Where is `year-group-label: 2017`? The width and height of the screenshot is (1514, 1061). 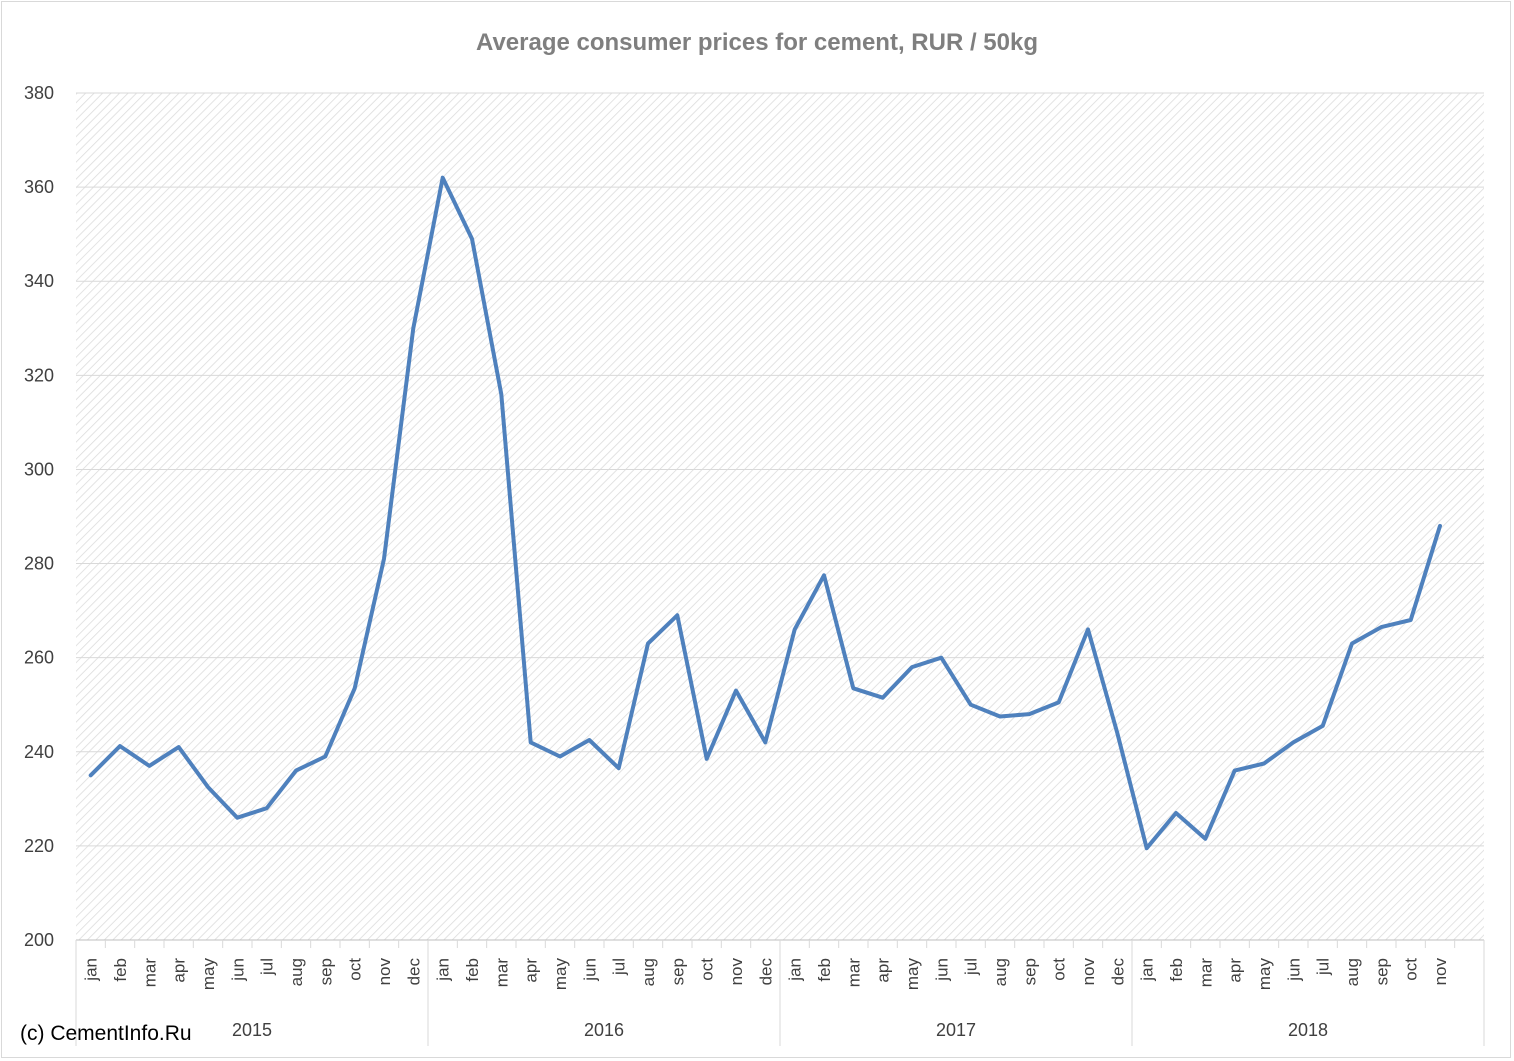 year-group-label: 2017 is located at coordinates (956, 1030).